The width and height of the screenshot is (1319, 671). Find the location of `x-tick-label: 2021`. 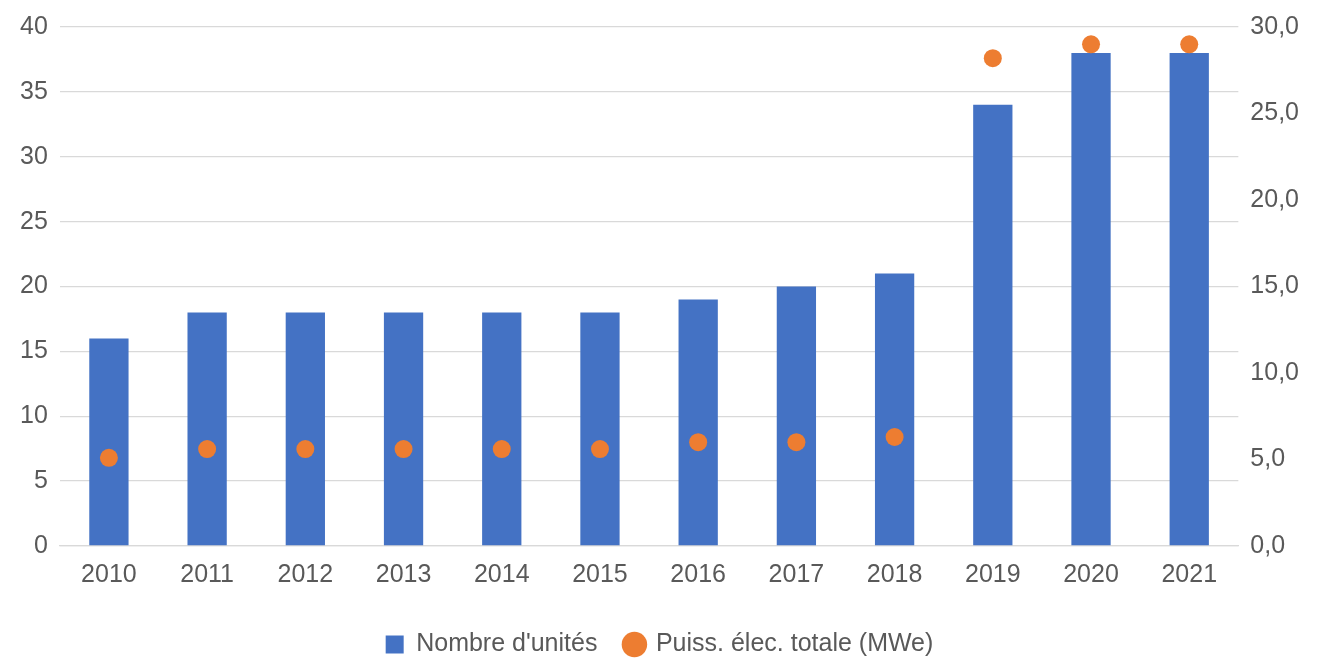

x-tick-label: 2021 is located at coordinates (1189, 572).